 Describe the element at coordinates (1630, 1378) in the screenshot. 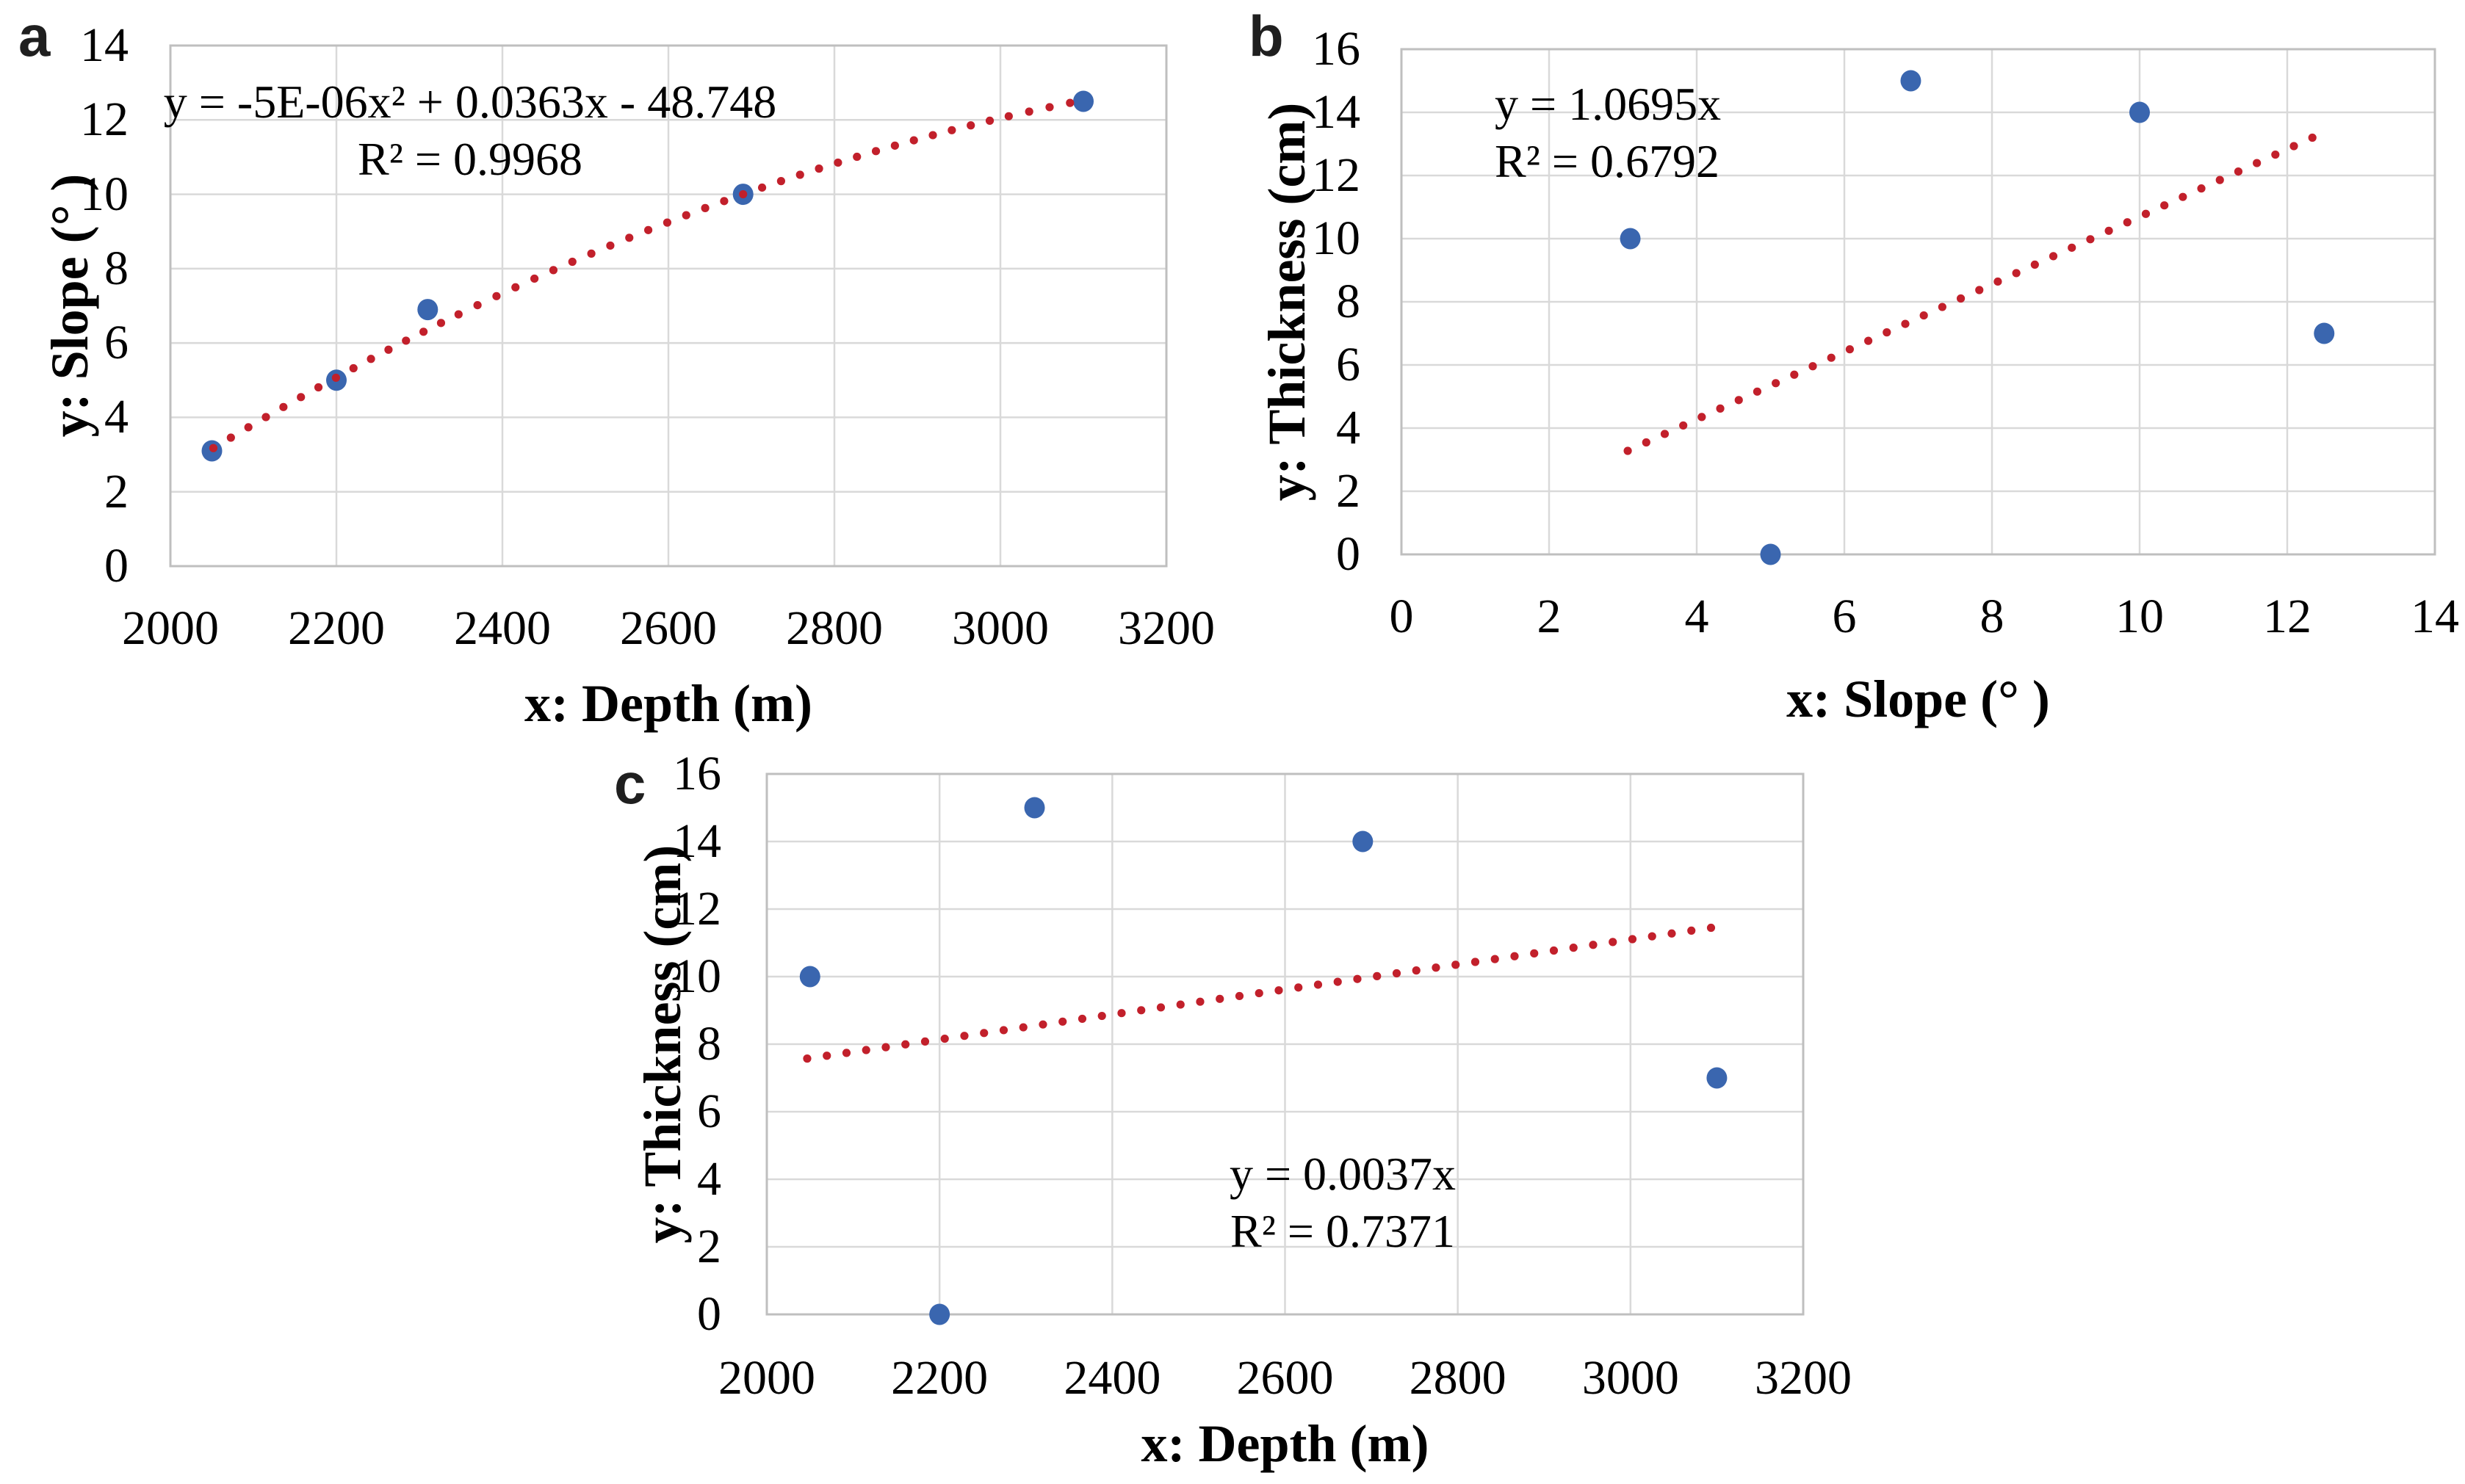

I see `panel-c-x-tick-label: 3000` at that location.